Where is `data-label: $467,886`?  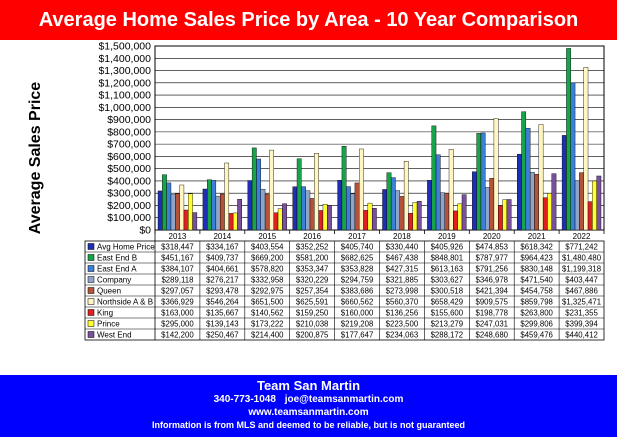
data-label: $467,886 is located at coordinates (581, 291).